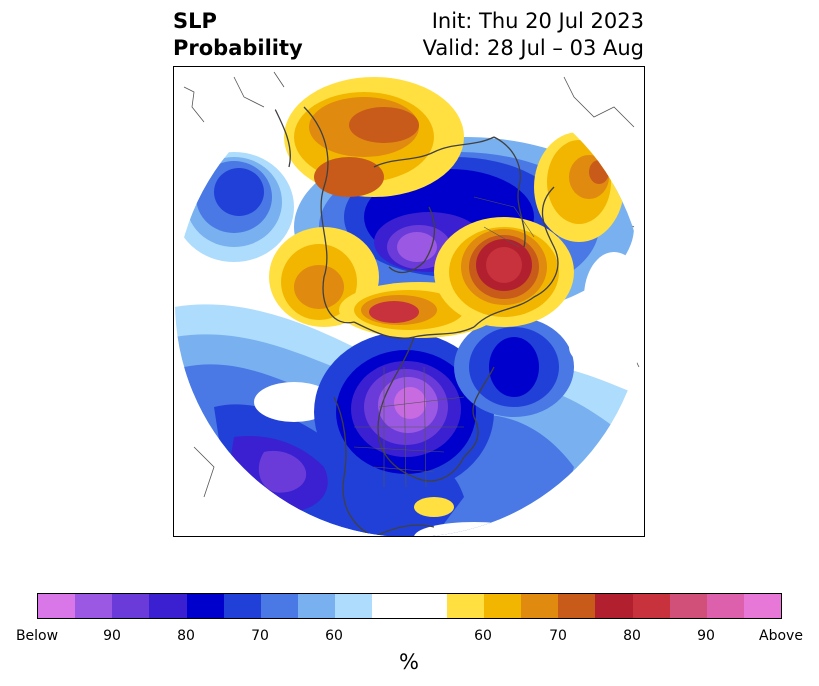 This screenshot has height=686, width=819. I want to click on colorbar, so click(409, 606).